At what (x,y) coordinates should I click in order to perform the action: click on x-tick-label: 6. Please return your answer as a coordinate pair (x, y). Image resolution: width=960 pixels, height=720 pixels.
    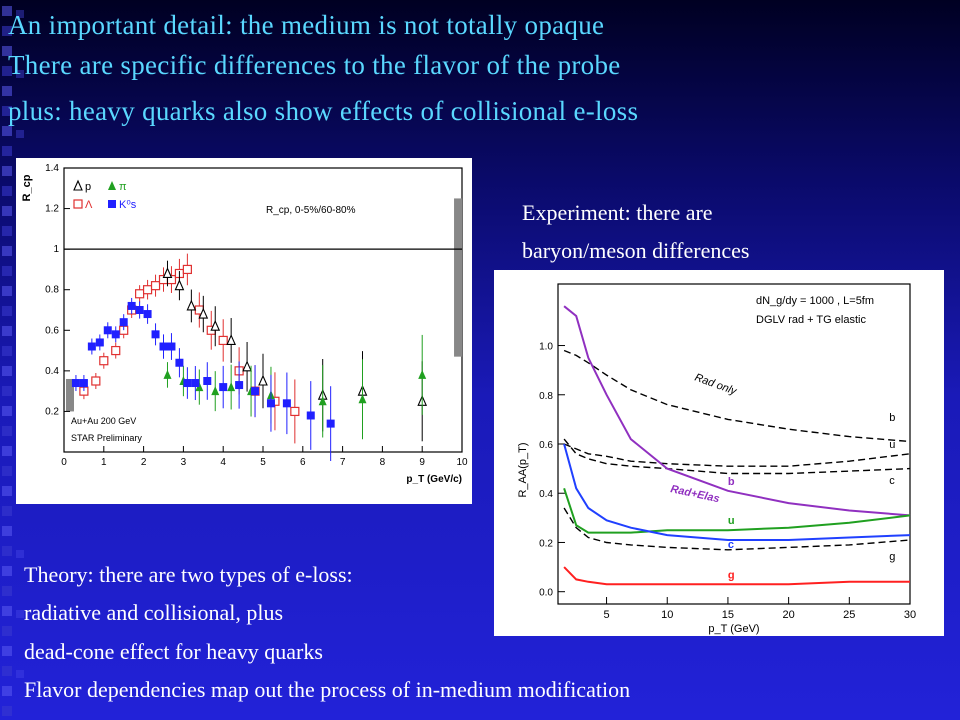
    Looking at the image, I should click on (303, 462).